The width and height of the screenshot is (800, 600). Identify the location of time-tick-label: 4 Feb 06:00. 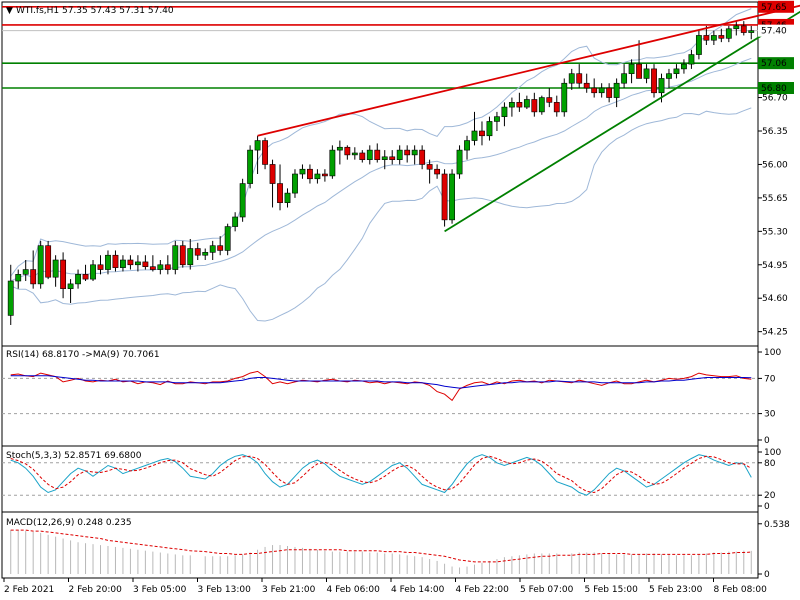
(354, 590).